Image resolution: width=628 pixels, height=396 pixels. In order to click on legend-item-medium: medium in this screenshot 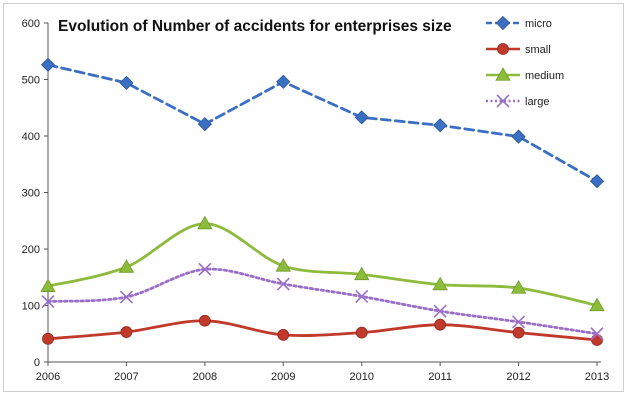, I will do `click(525, 74)`.